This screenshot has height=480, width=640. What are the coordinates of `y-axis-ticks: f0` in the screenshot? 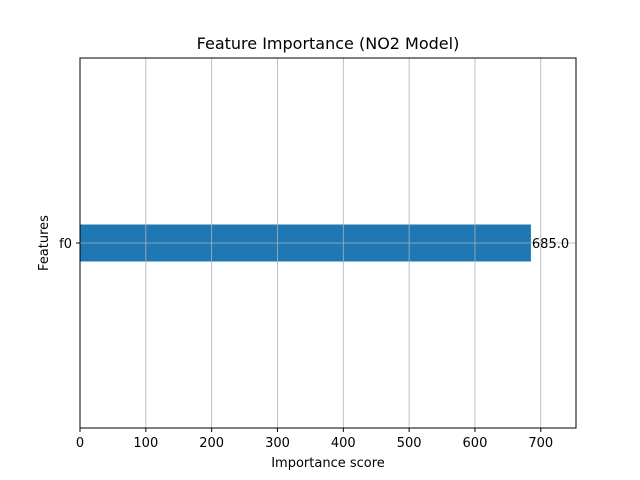 It's located at (69, 244).